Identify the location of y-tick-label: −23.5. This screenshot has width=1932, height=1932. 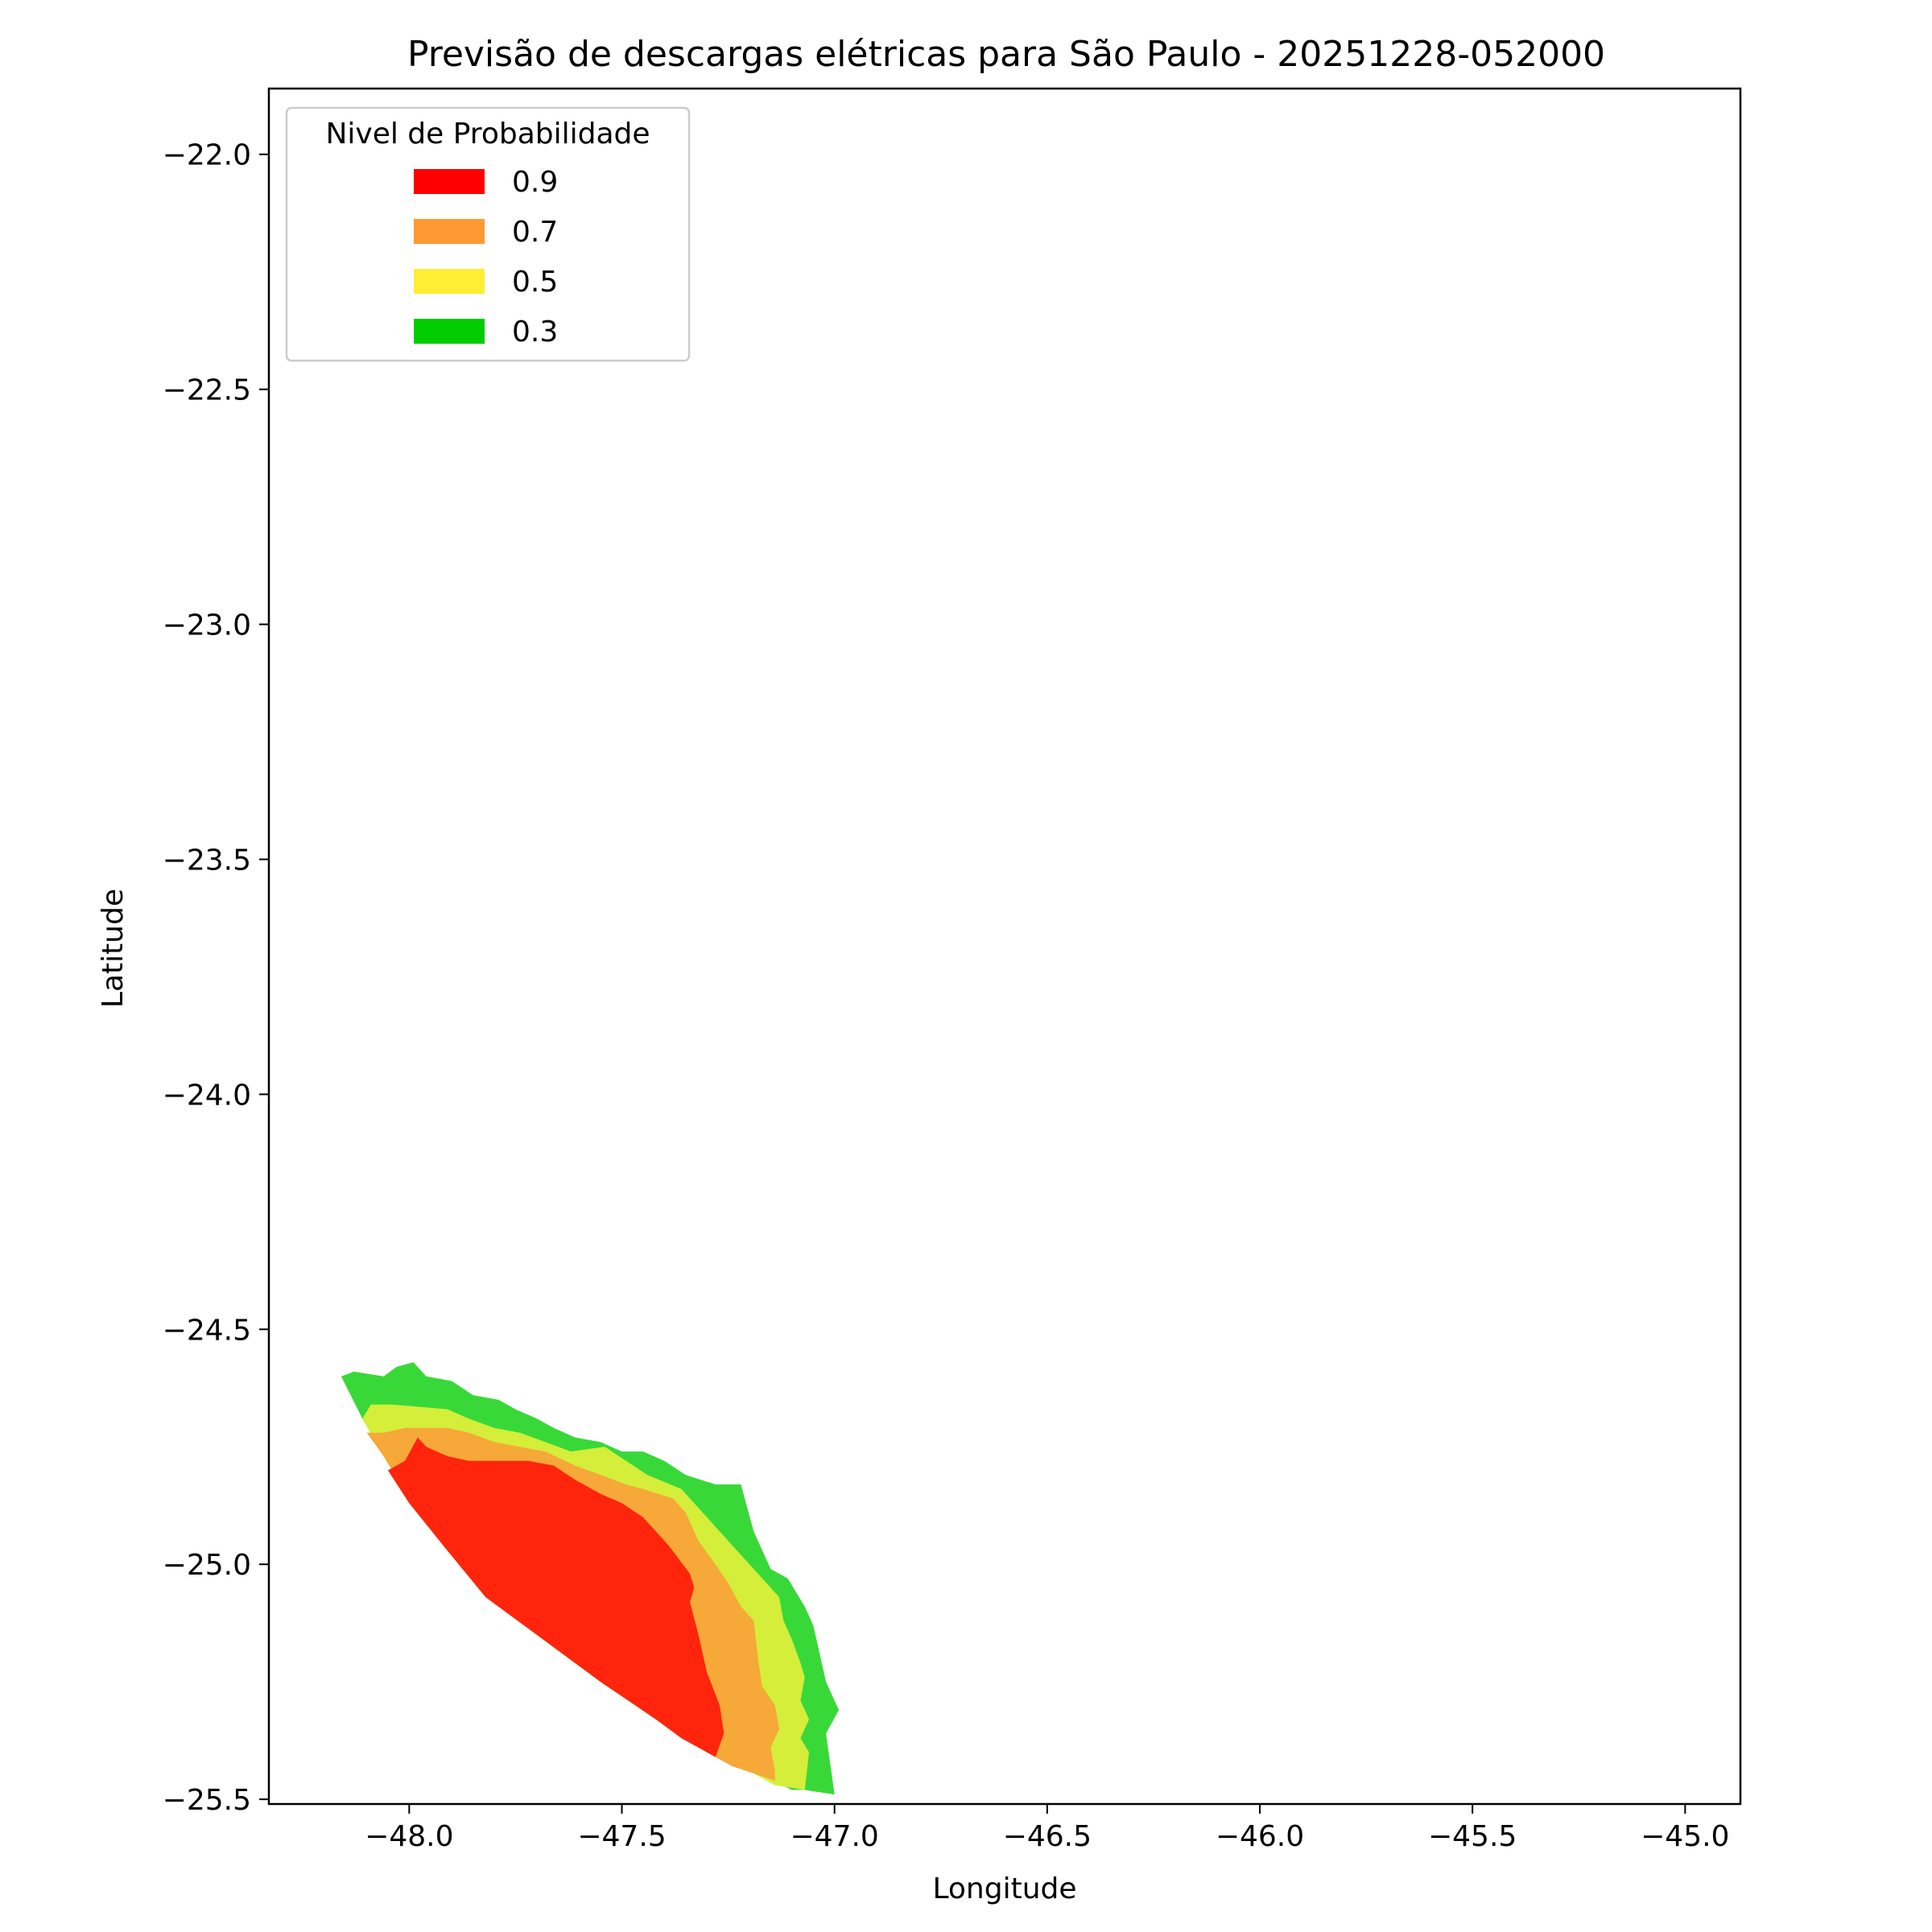
(207, 860).